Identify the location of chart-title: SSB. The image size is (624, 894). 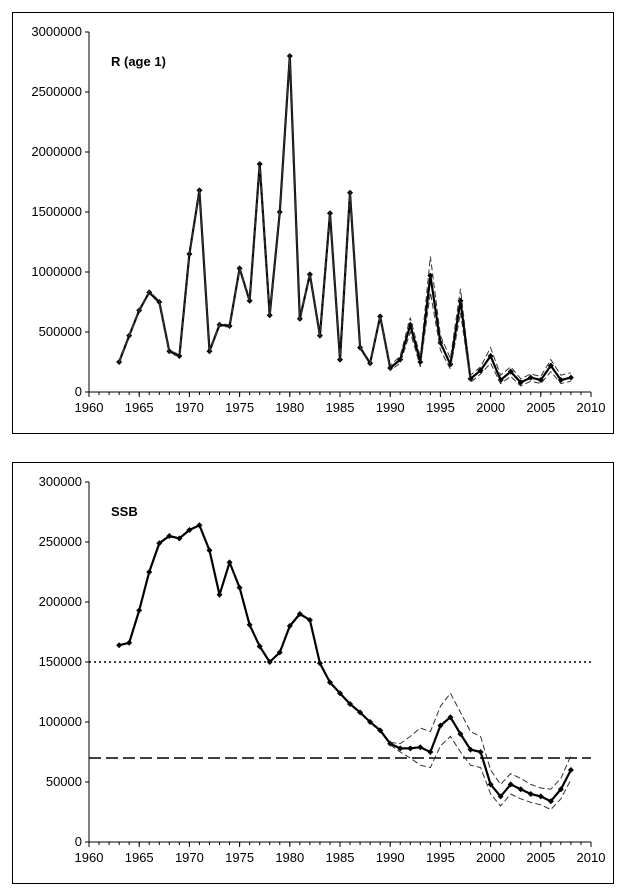
(124, 511).